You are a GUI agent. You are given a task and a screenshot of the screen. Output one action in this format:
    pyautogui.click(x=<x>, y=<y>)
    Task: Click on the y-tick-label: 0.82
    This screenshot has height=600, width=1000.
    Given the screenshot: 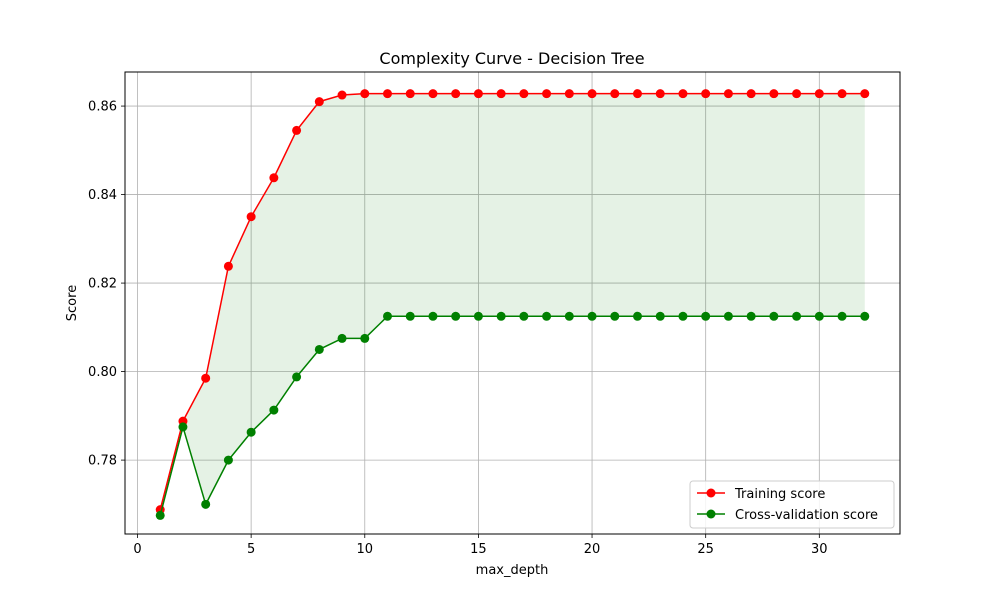 What is the action you would take?
    pyautogui.click(x=102, y=284)
    